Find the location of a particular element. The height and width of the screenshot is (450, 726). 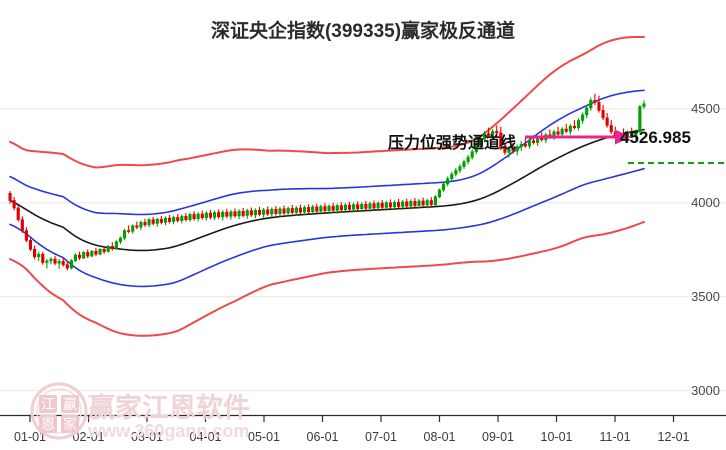

y-axis-label: 3000 is located at coordinates (705, 390).